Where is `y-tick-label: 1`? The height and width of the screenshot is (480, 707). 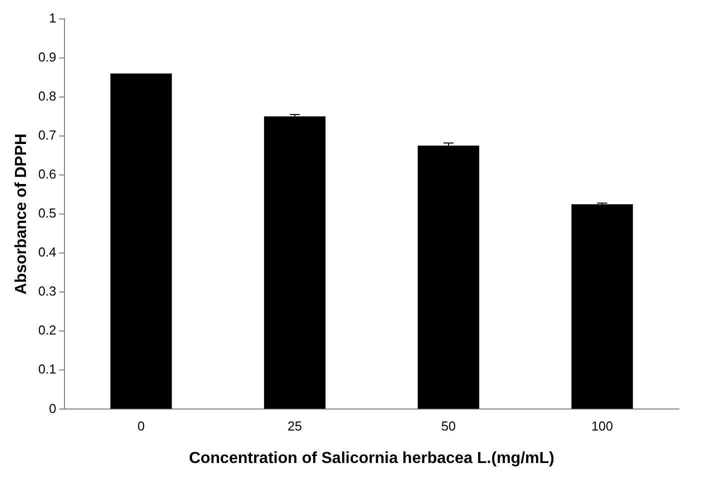
y-tick-label: 1 is located at coordinates (52, 18).